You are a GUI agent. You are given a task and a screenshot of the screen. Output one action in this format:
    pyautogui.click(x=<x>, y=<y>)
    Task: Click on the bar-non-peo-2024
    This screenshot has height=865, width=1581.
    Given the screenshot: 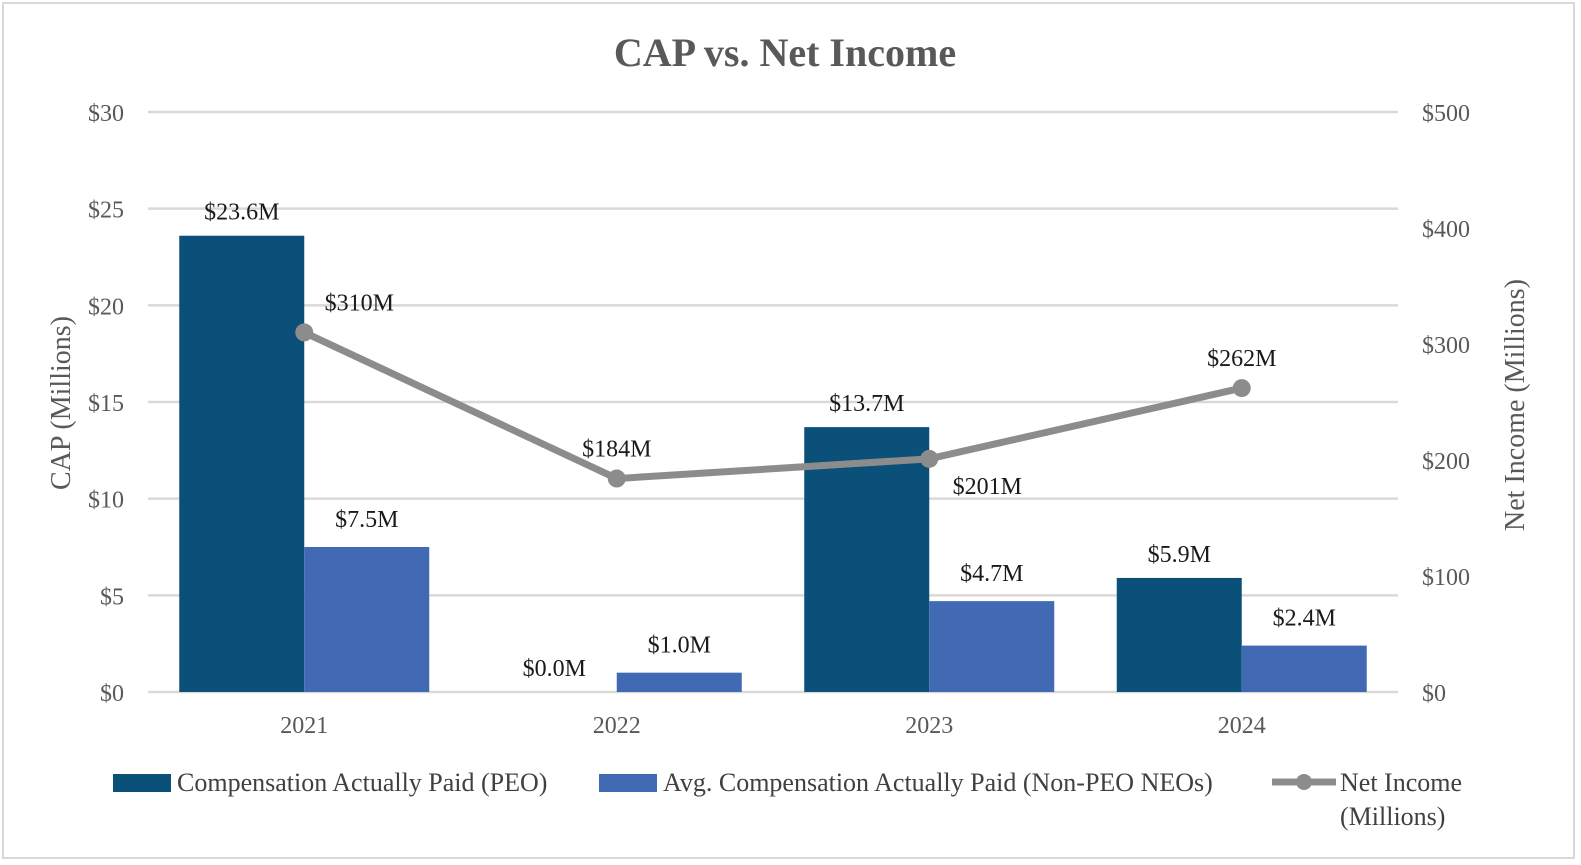 What is the action you would take?
    pyautogui.click(x=1304, y=668)
    